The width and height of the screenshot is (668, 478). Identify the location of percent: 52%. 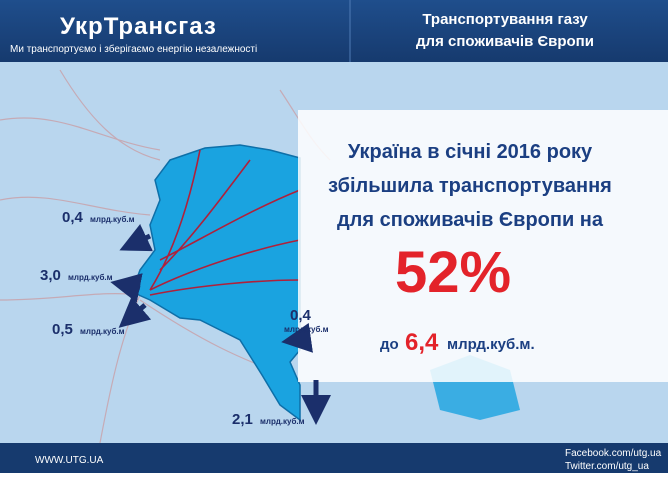
(453, 272).